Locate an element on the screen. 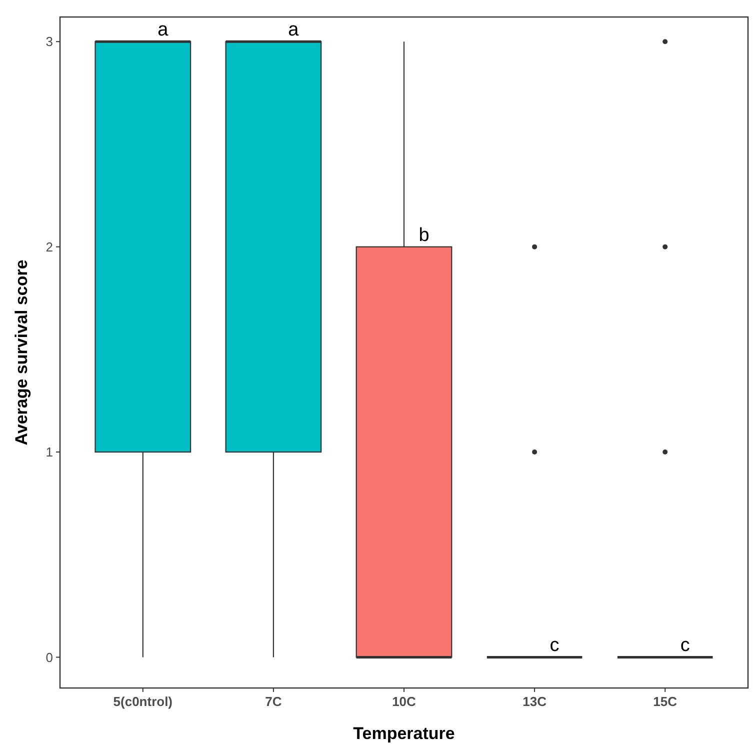 The height and width of the screenshot is (751, 753). x-axis-title: Temperature is located at coordinates (404, 733).